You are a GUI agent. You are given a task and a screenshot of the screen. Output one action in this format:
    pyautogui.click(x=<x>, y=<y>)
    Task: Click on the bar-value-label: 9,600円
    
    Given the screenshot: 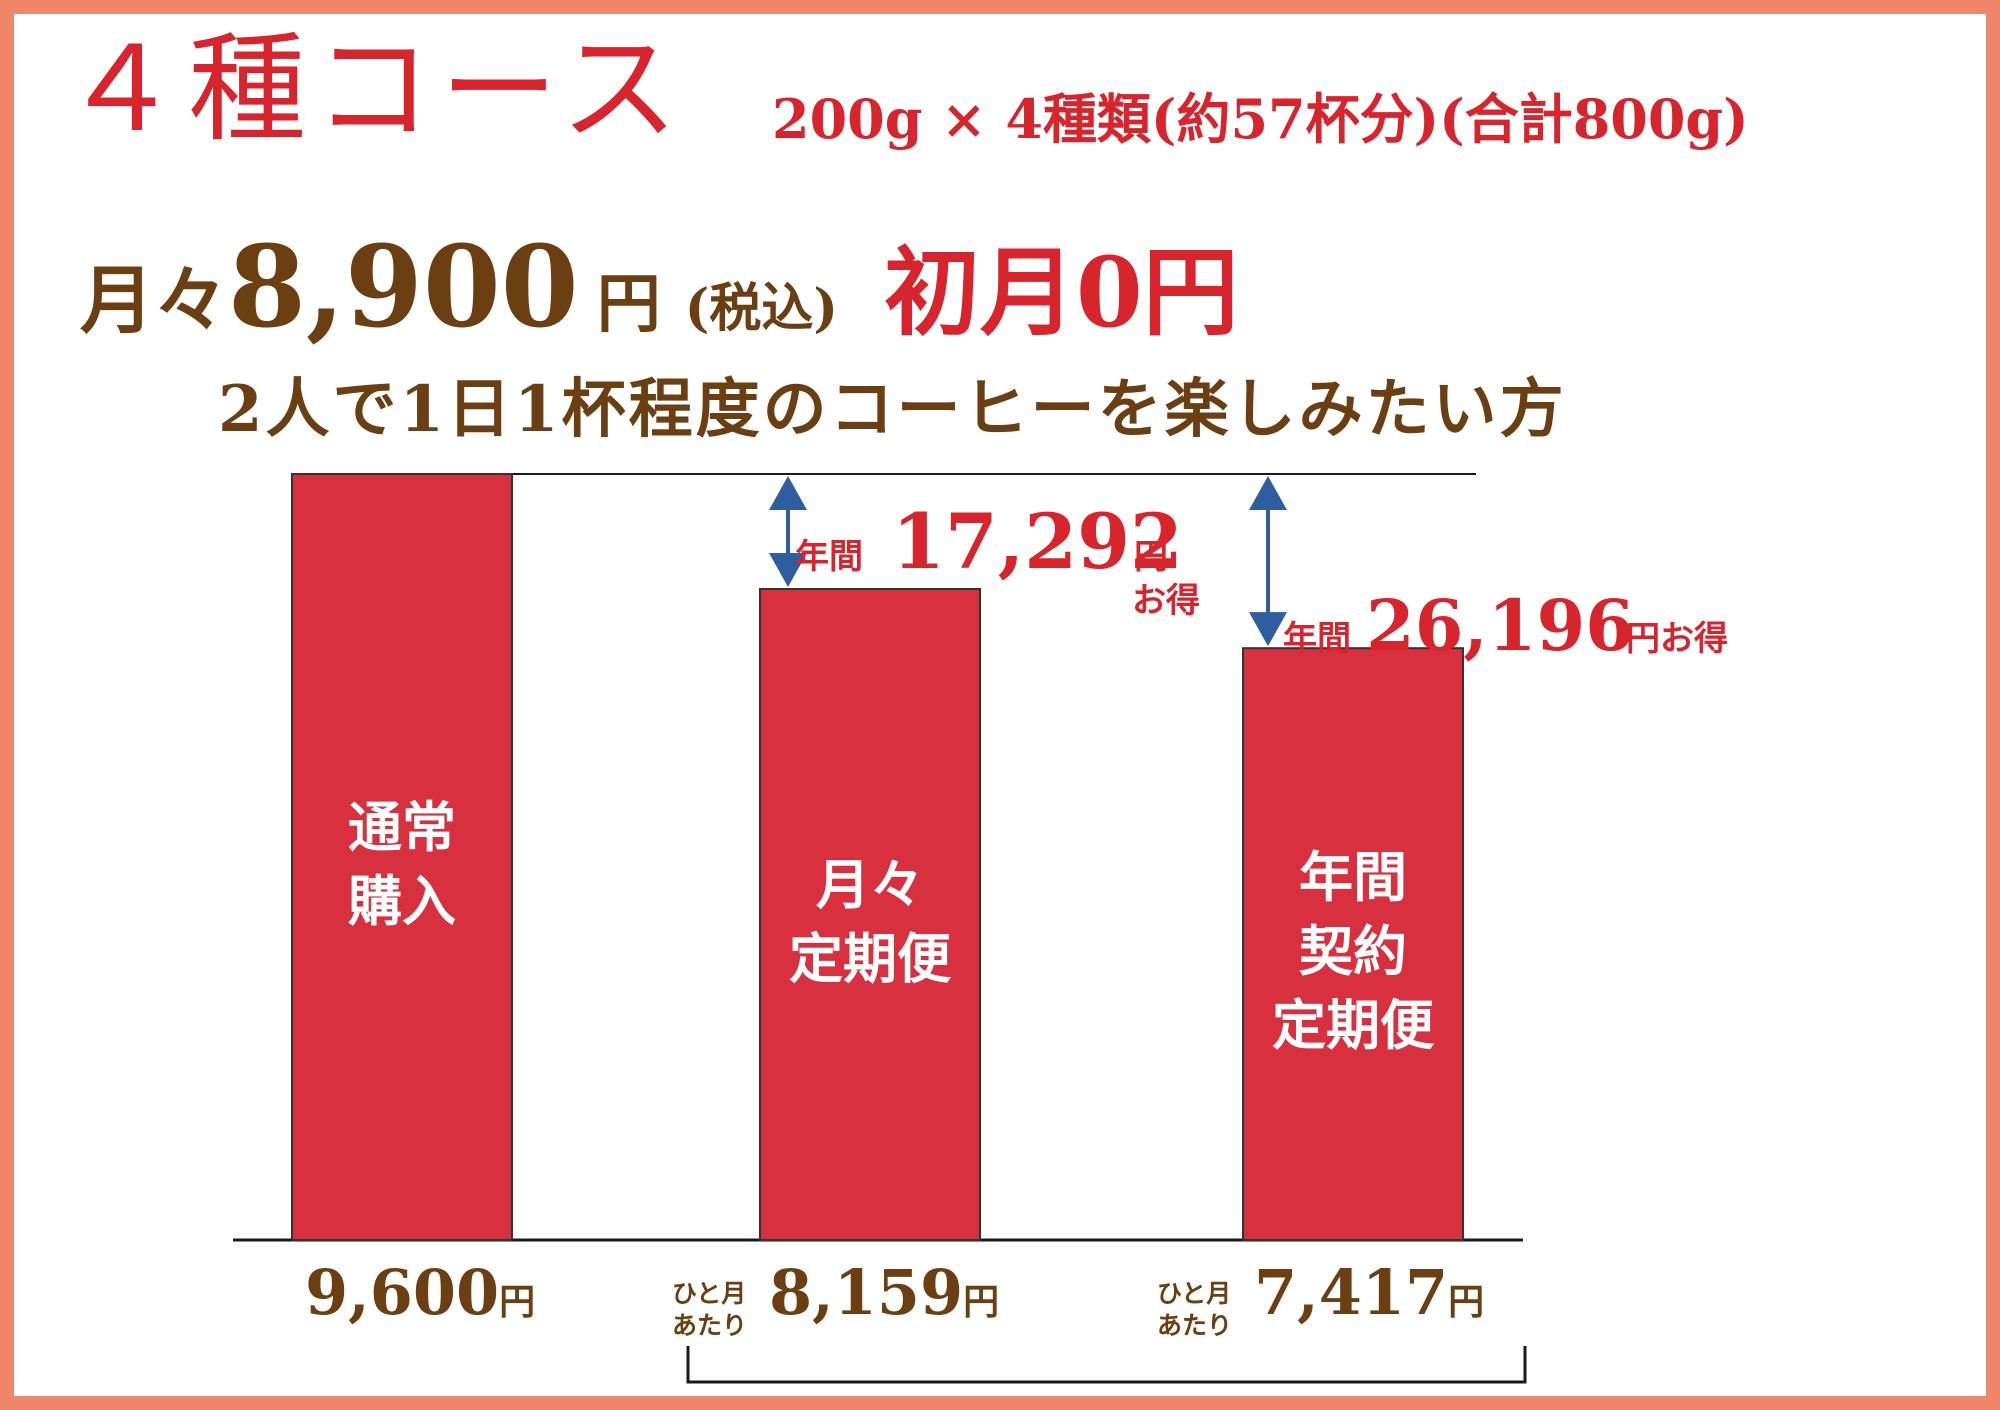 What is the action you would take?
    pyautogui.click(x=420, y=1293)
    